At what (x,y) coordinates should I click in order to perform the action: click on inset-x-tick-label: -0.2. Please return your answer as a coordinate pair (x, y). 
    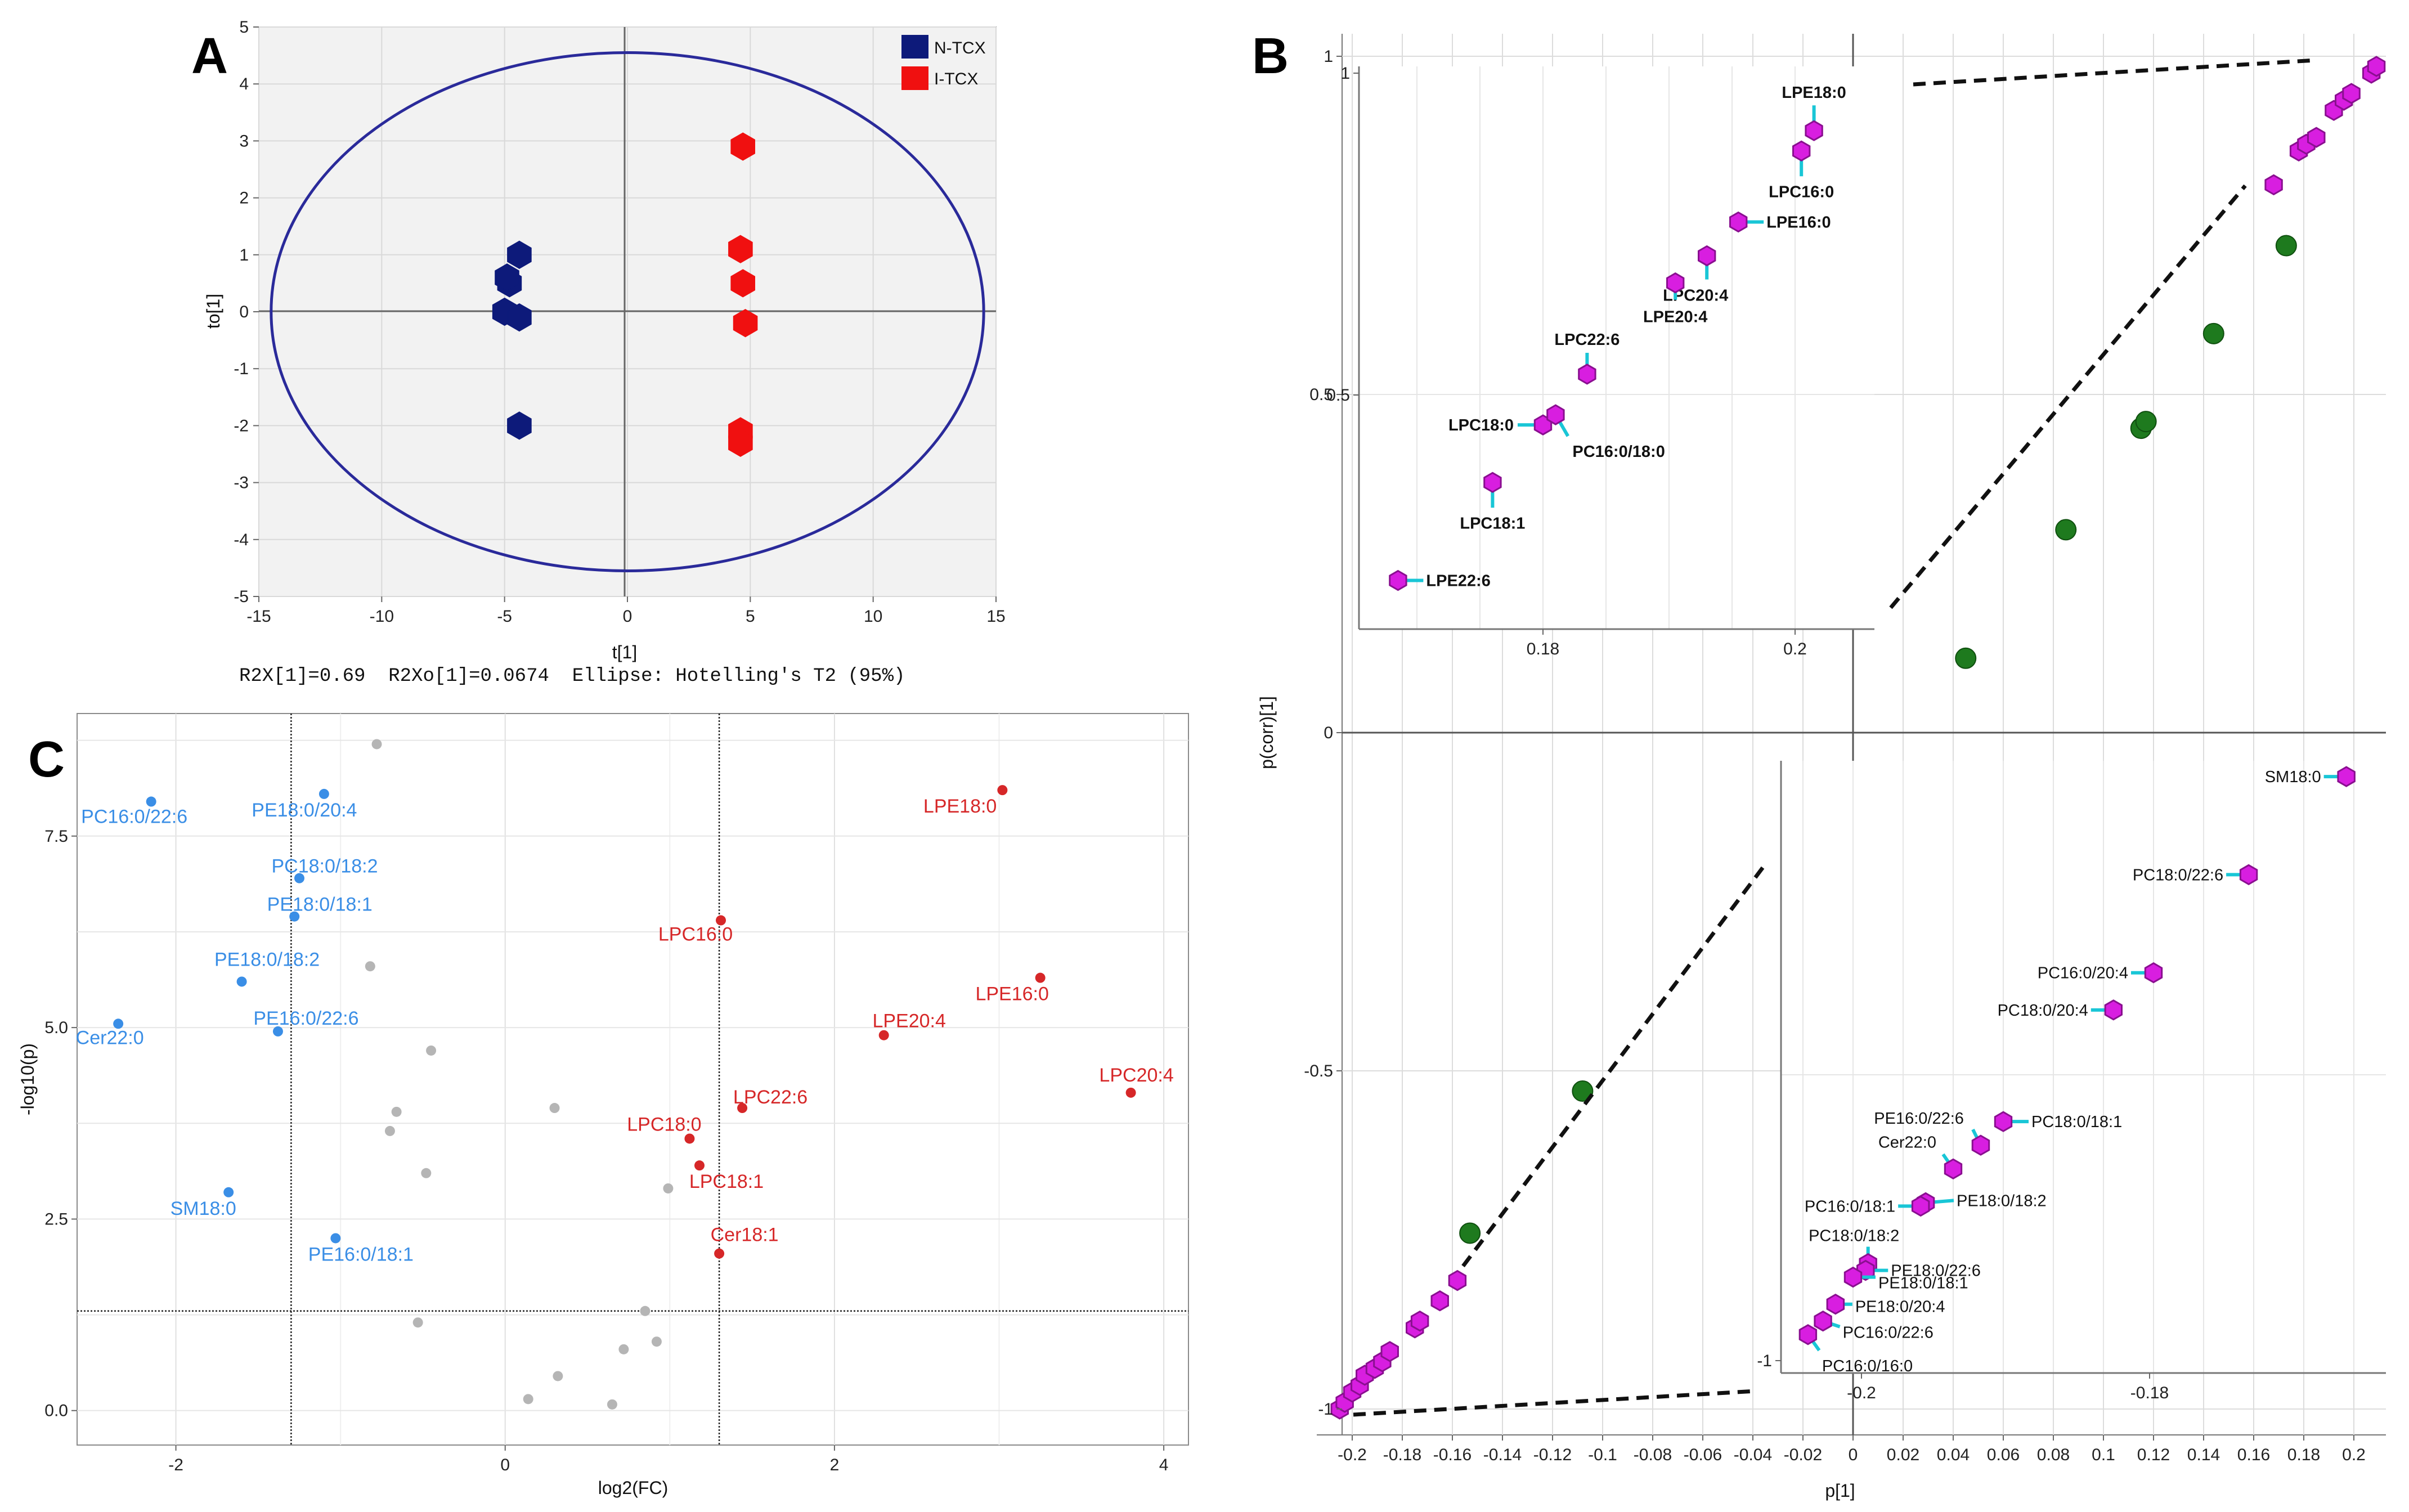
    Looking at the image, I should click on (1861, 1393).